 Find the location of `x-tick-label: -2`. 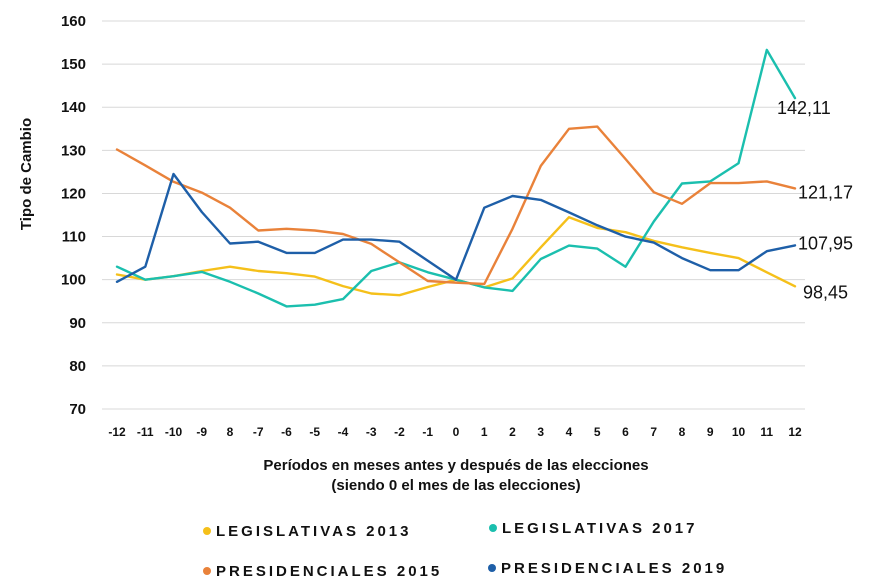

x-tick-label: -2 is located at coordinates (399, 432).